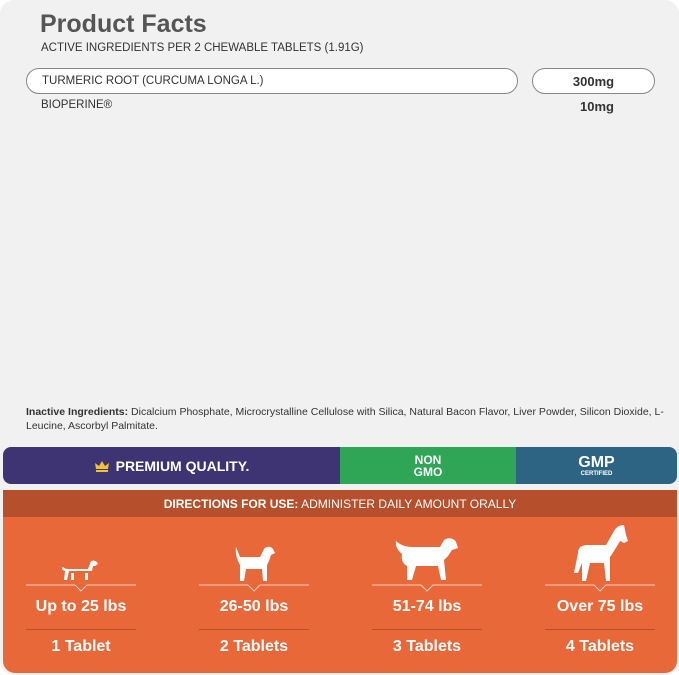  What do you see at coordinates (79, 570) in the screenshot?
I see `dachshund-icon` at bounding box center [79, 570].